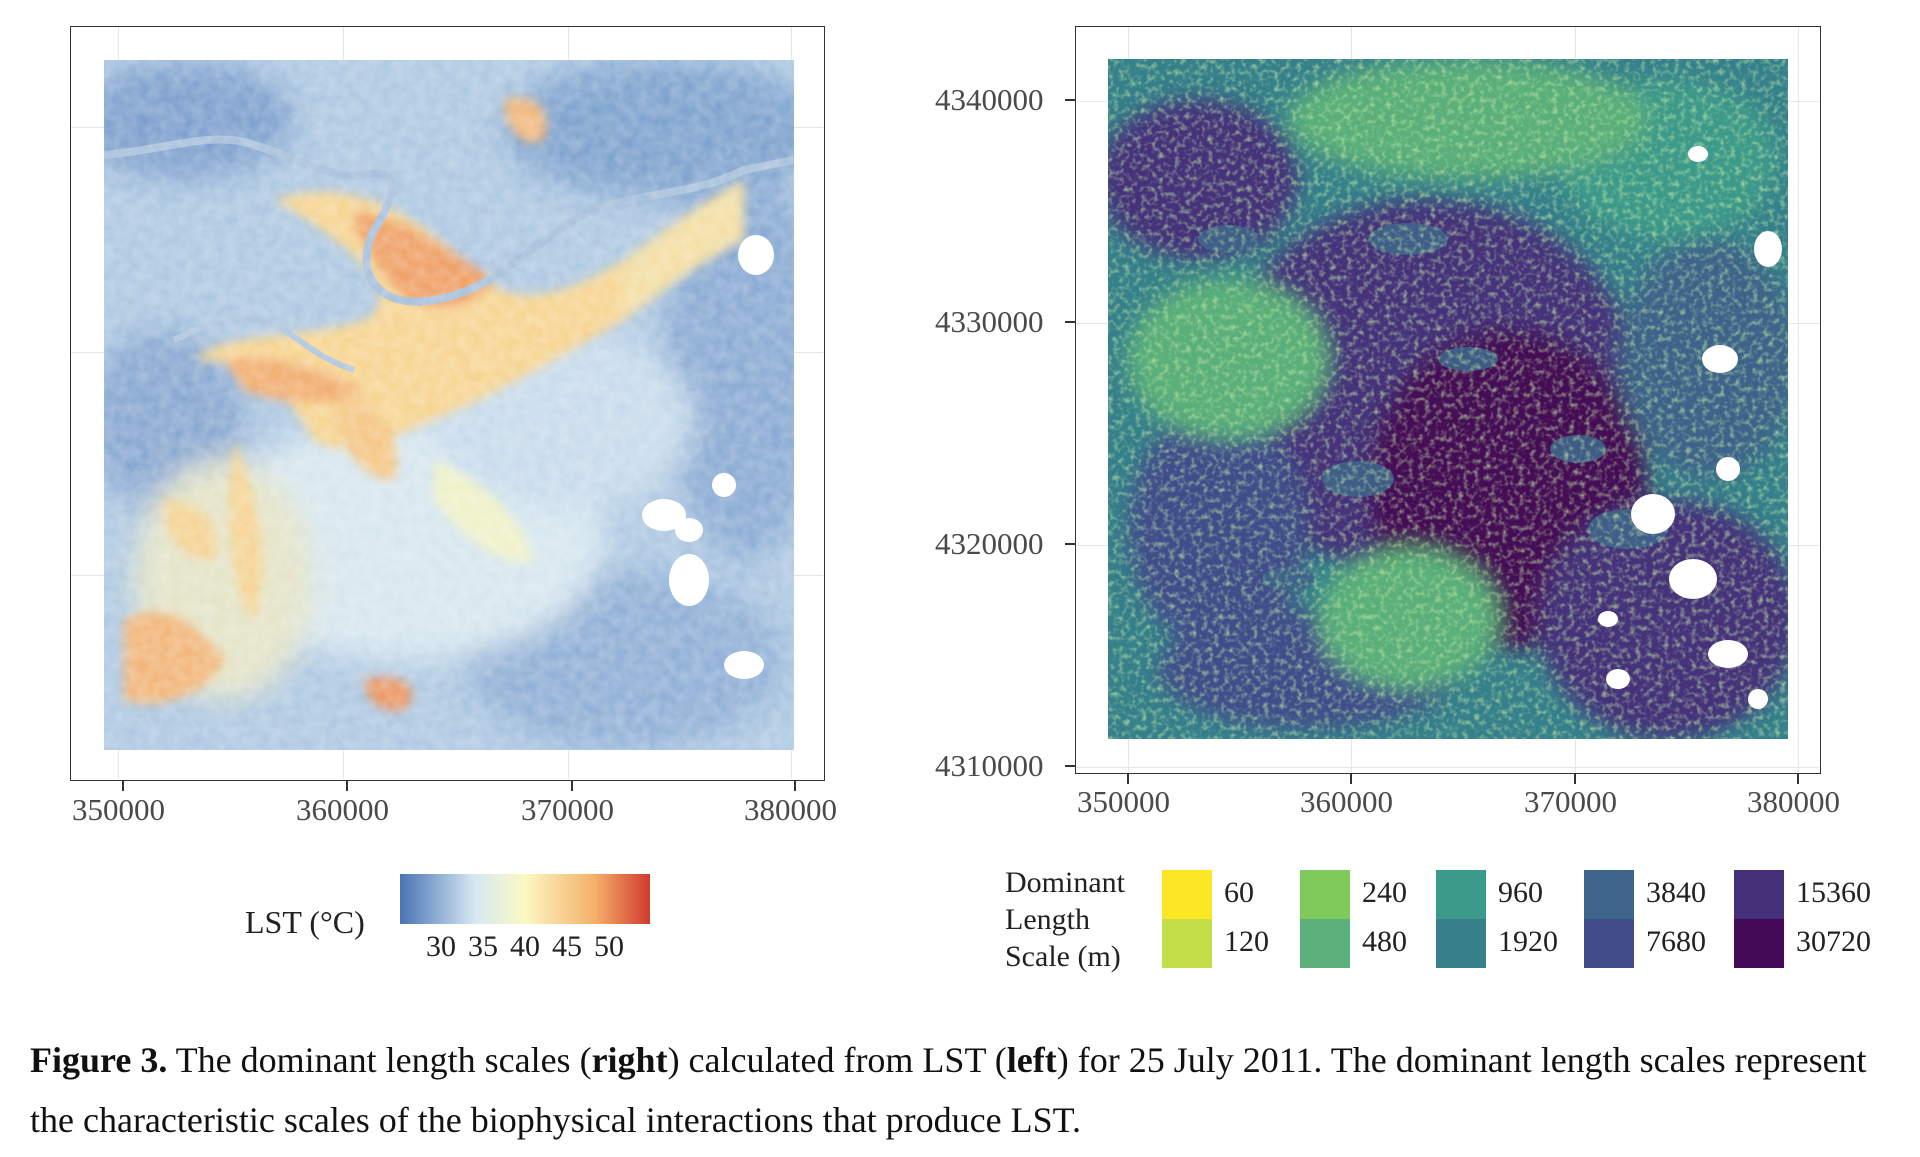  What do you see at coordinates (1676, 892) in the screenshot?
I see `legend-label-3840: 3840` at bounding box center [1676, 892].